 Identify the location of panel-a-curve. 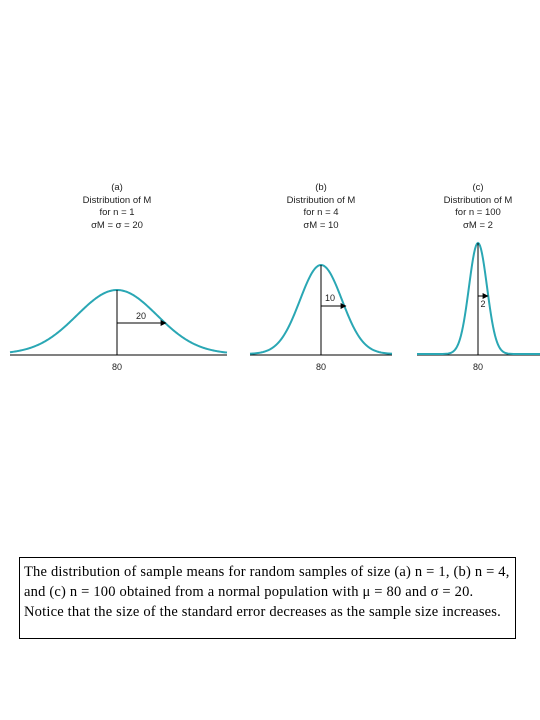
(118, 321).